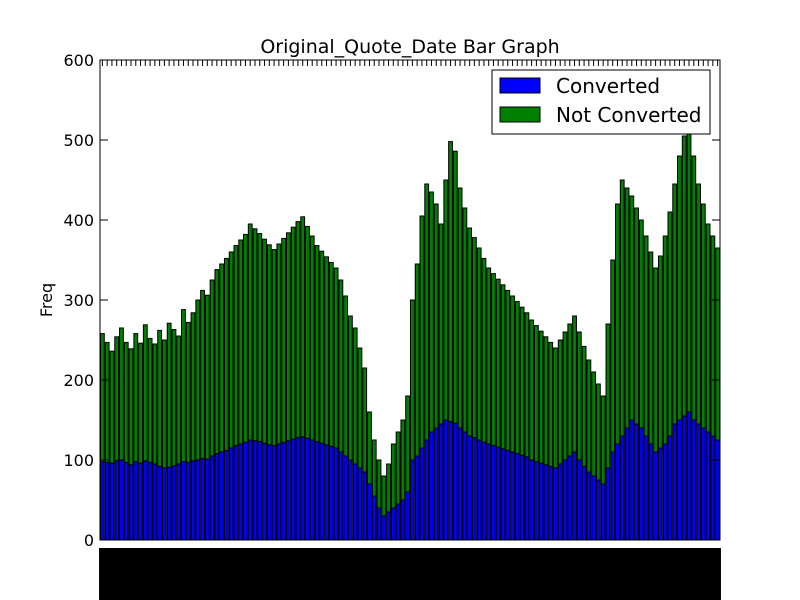  I want to click on legend-label-not-converted: Not Converted, so click(628, 115).